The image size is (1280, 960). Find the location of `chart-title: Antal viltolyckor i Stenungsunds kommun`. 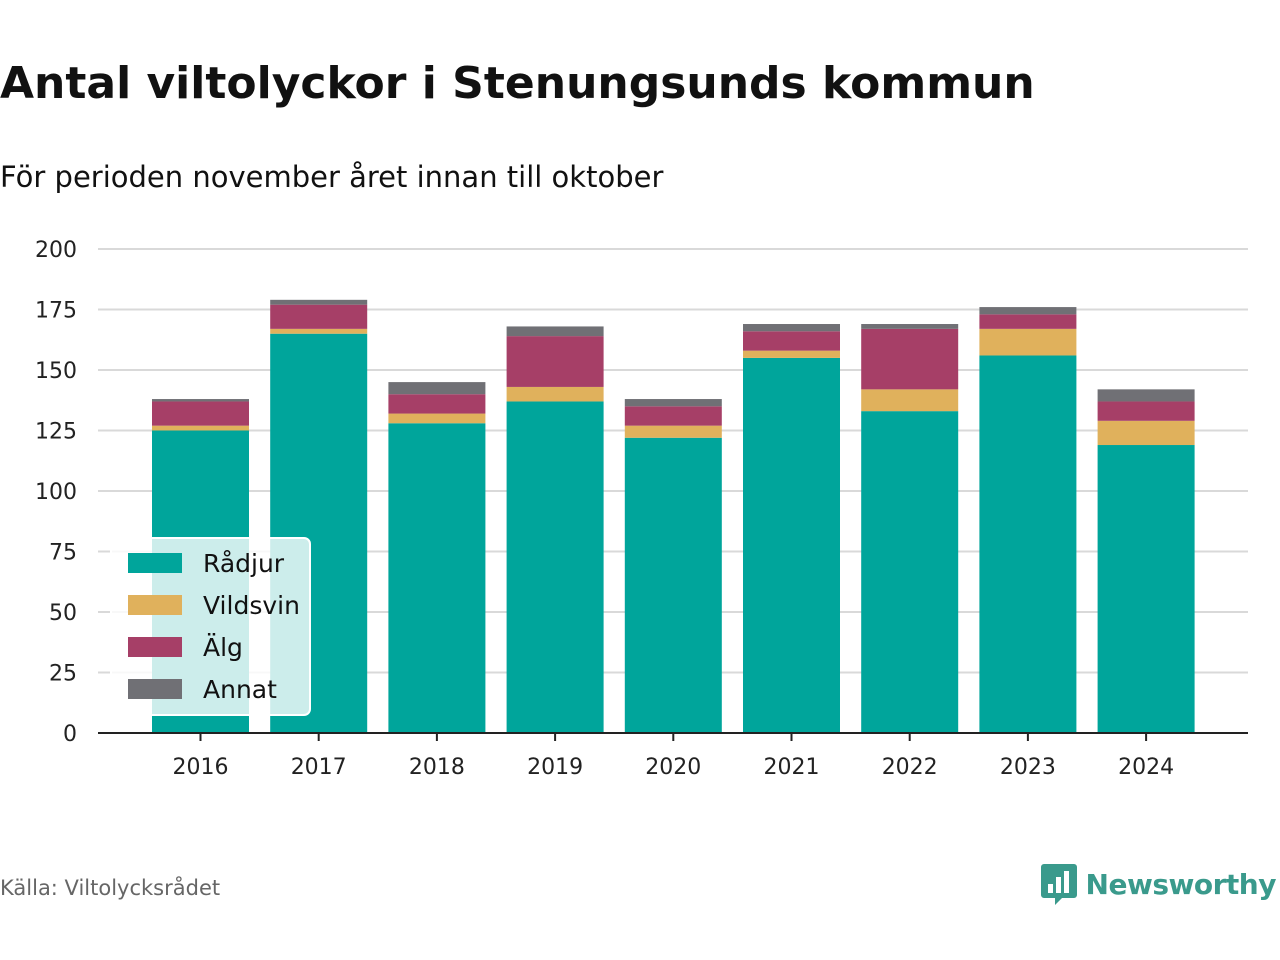

chart-title: Antal viltolyckor i Stenungsunds kommun is located at coordinates (517, 83).